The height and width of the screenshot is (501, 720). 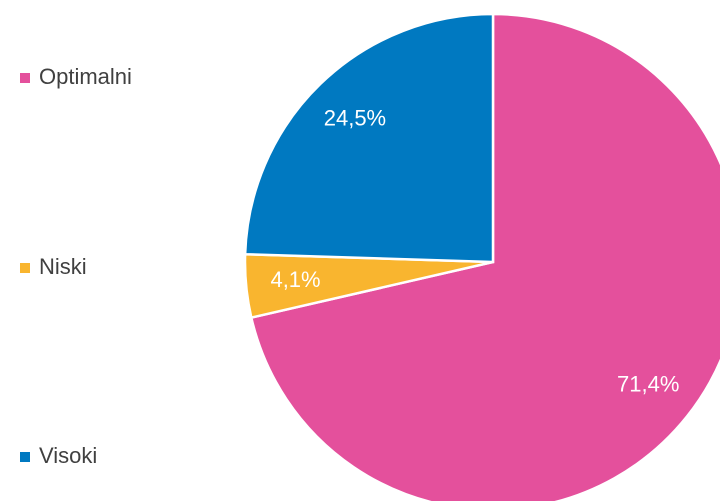 What do you see at coordinates (355, 117) in the screenshot?
I see `data-label: 24,5%` at bounding box center [355, 117].